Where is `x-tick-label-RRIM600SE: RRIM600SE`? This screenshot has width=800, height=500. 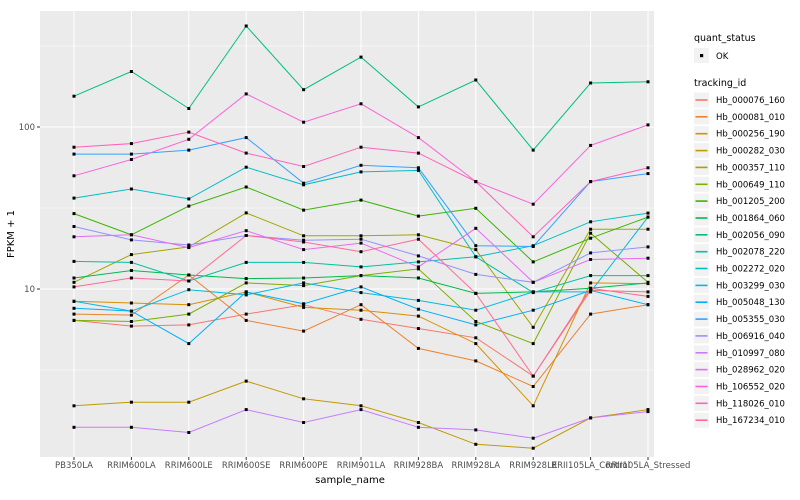 x-tick-label-RRIM600SE: RRIM600SE is located at coordinates (246, 466).